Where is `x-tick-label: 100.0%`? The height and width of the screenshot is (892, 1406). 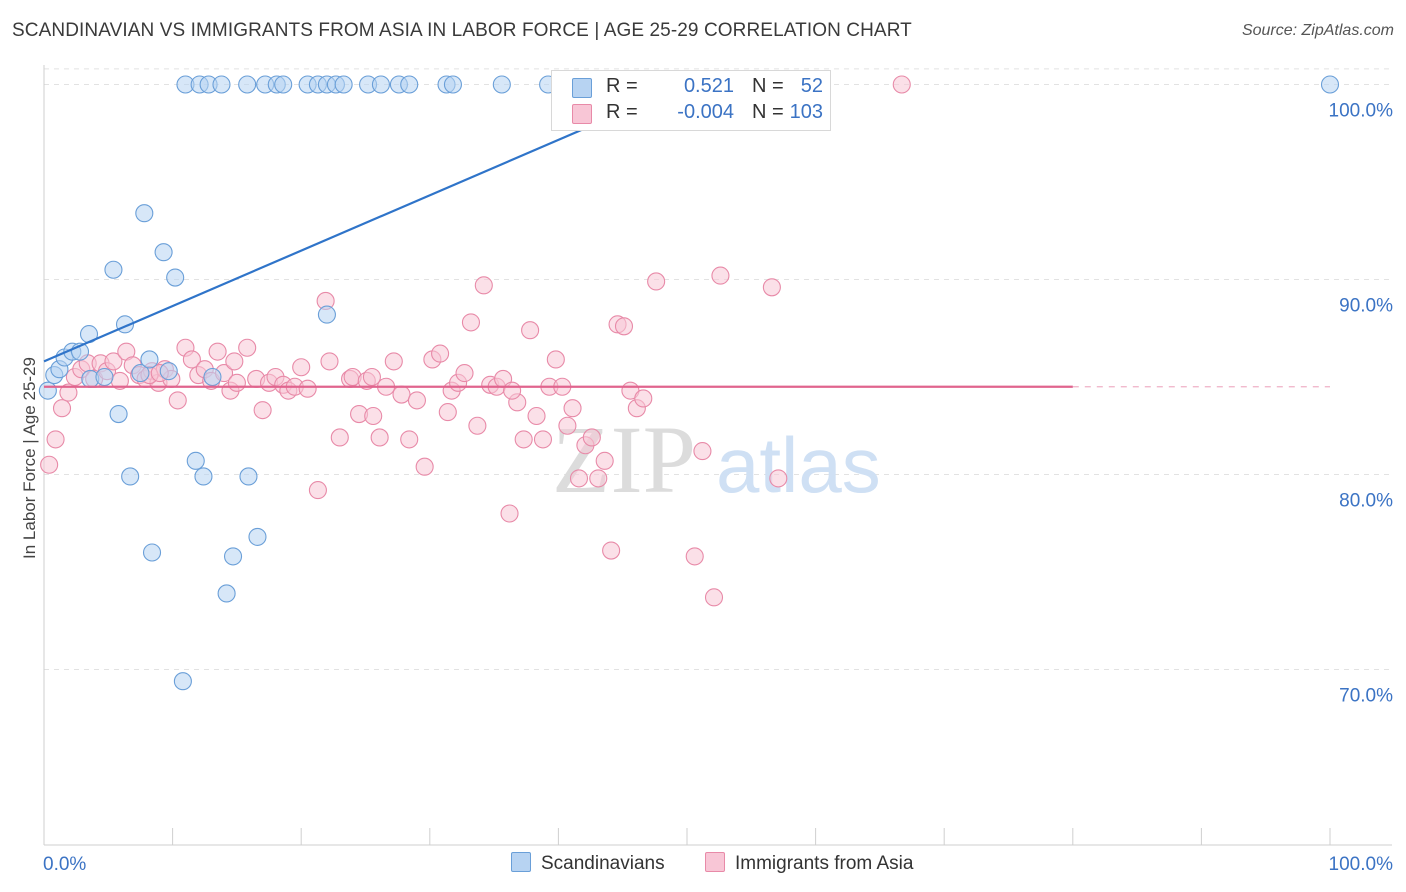
x-tick-label: 100.0% is located at coordinates (1361, 864).